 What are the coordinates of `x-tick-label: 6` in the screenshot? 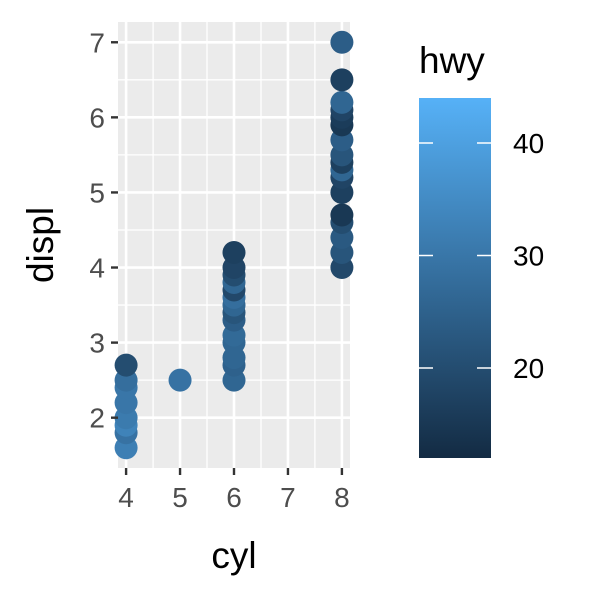 It's located at (234, 497).